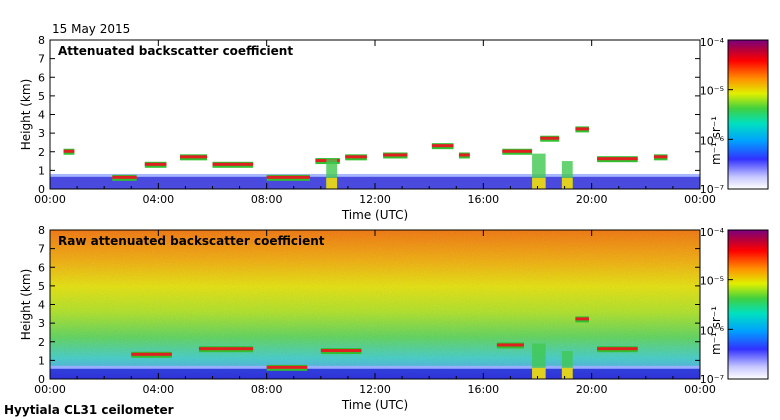 This screenshot has height=420, width=780. I want to click on panel-title: Attenuated backscatter coefficient, so click(175, 51).